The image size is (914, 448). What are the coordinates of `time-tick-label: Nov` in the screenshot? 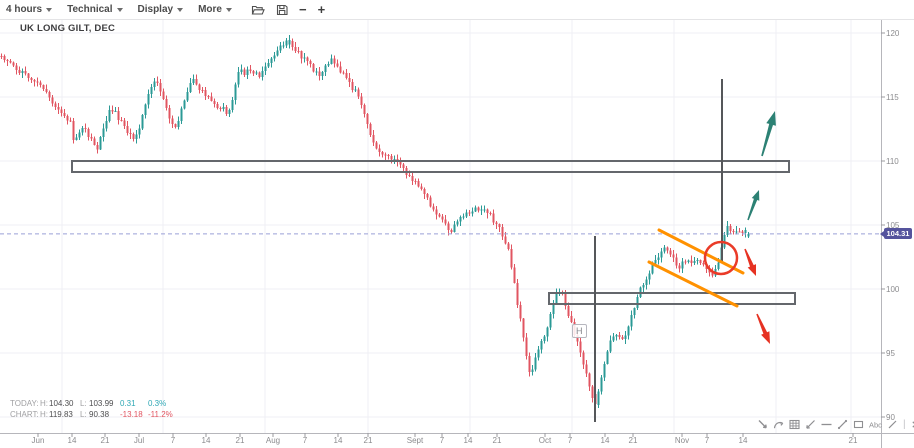 It's located at (682, 440).